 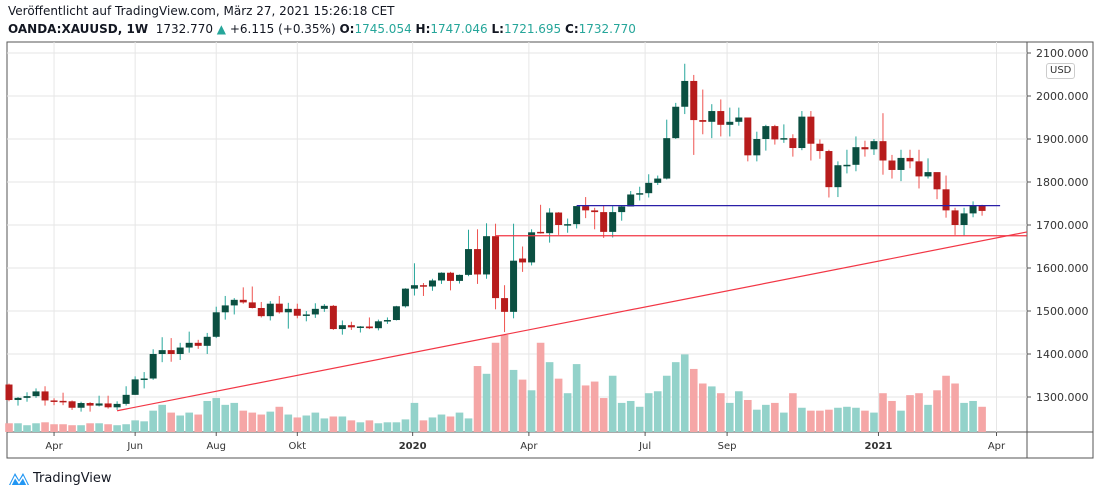 What do you see at coordinates (347, 29) in the screenshot?
I see `open-label: O:` at bounding box center [347, 29].